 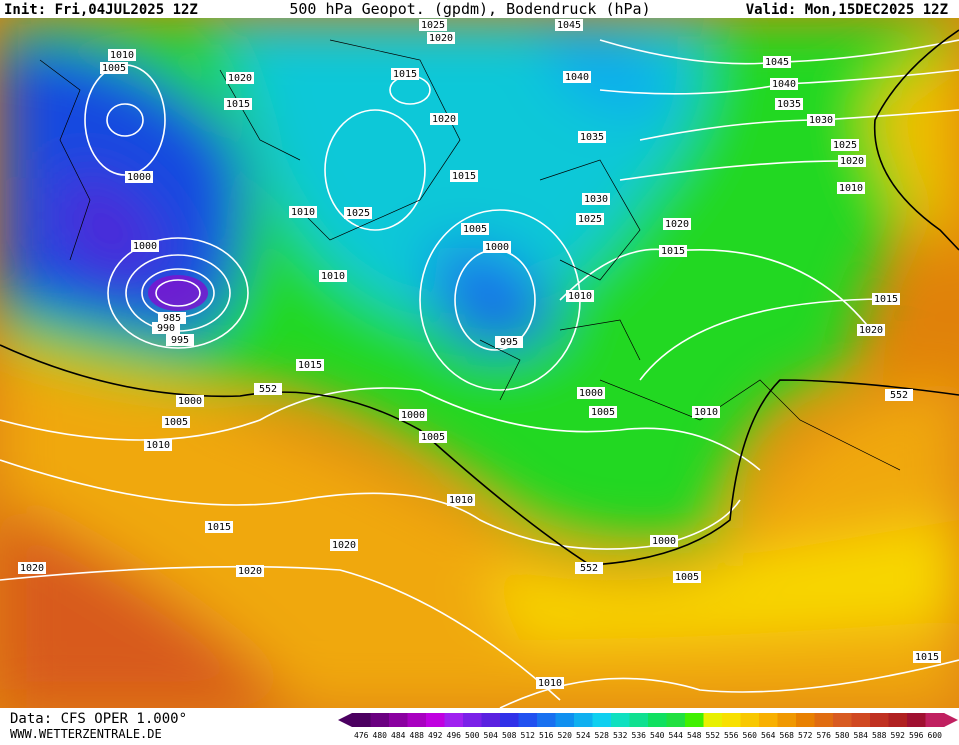 I want to click on colorbar-label: 500, so click(x=472, y=735).